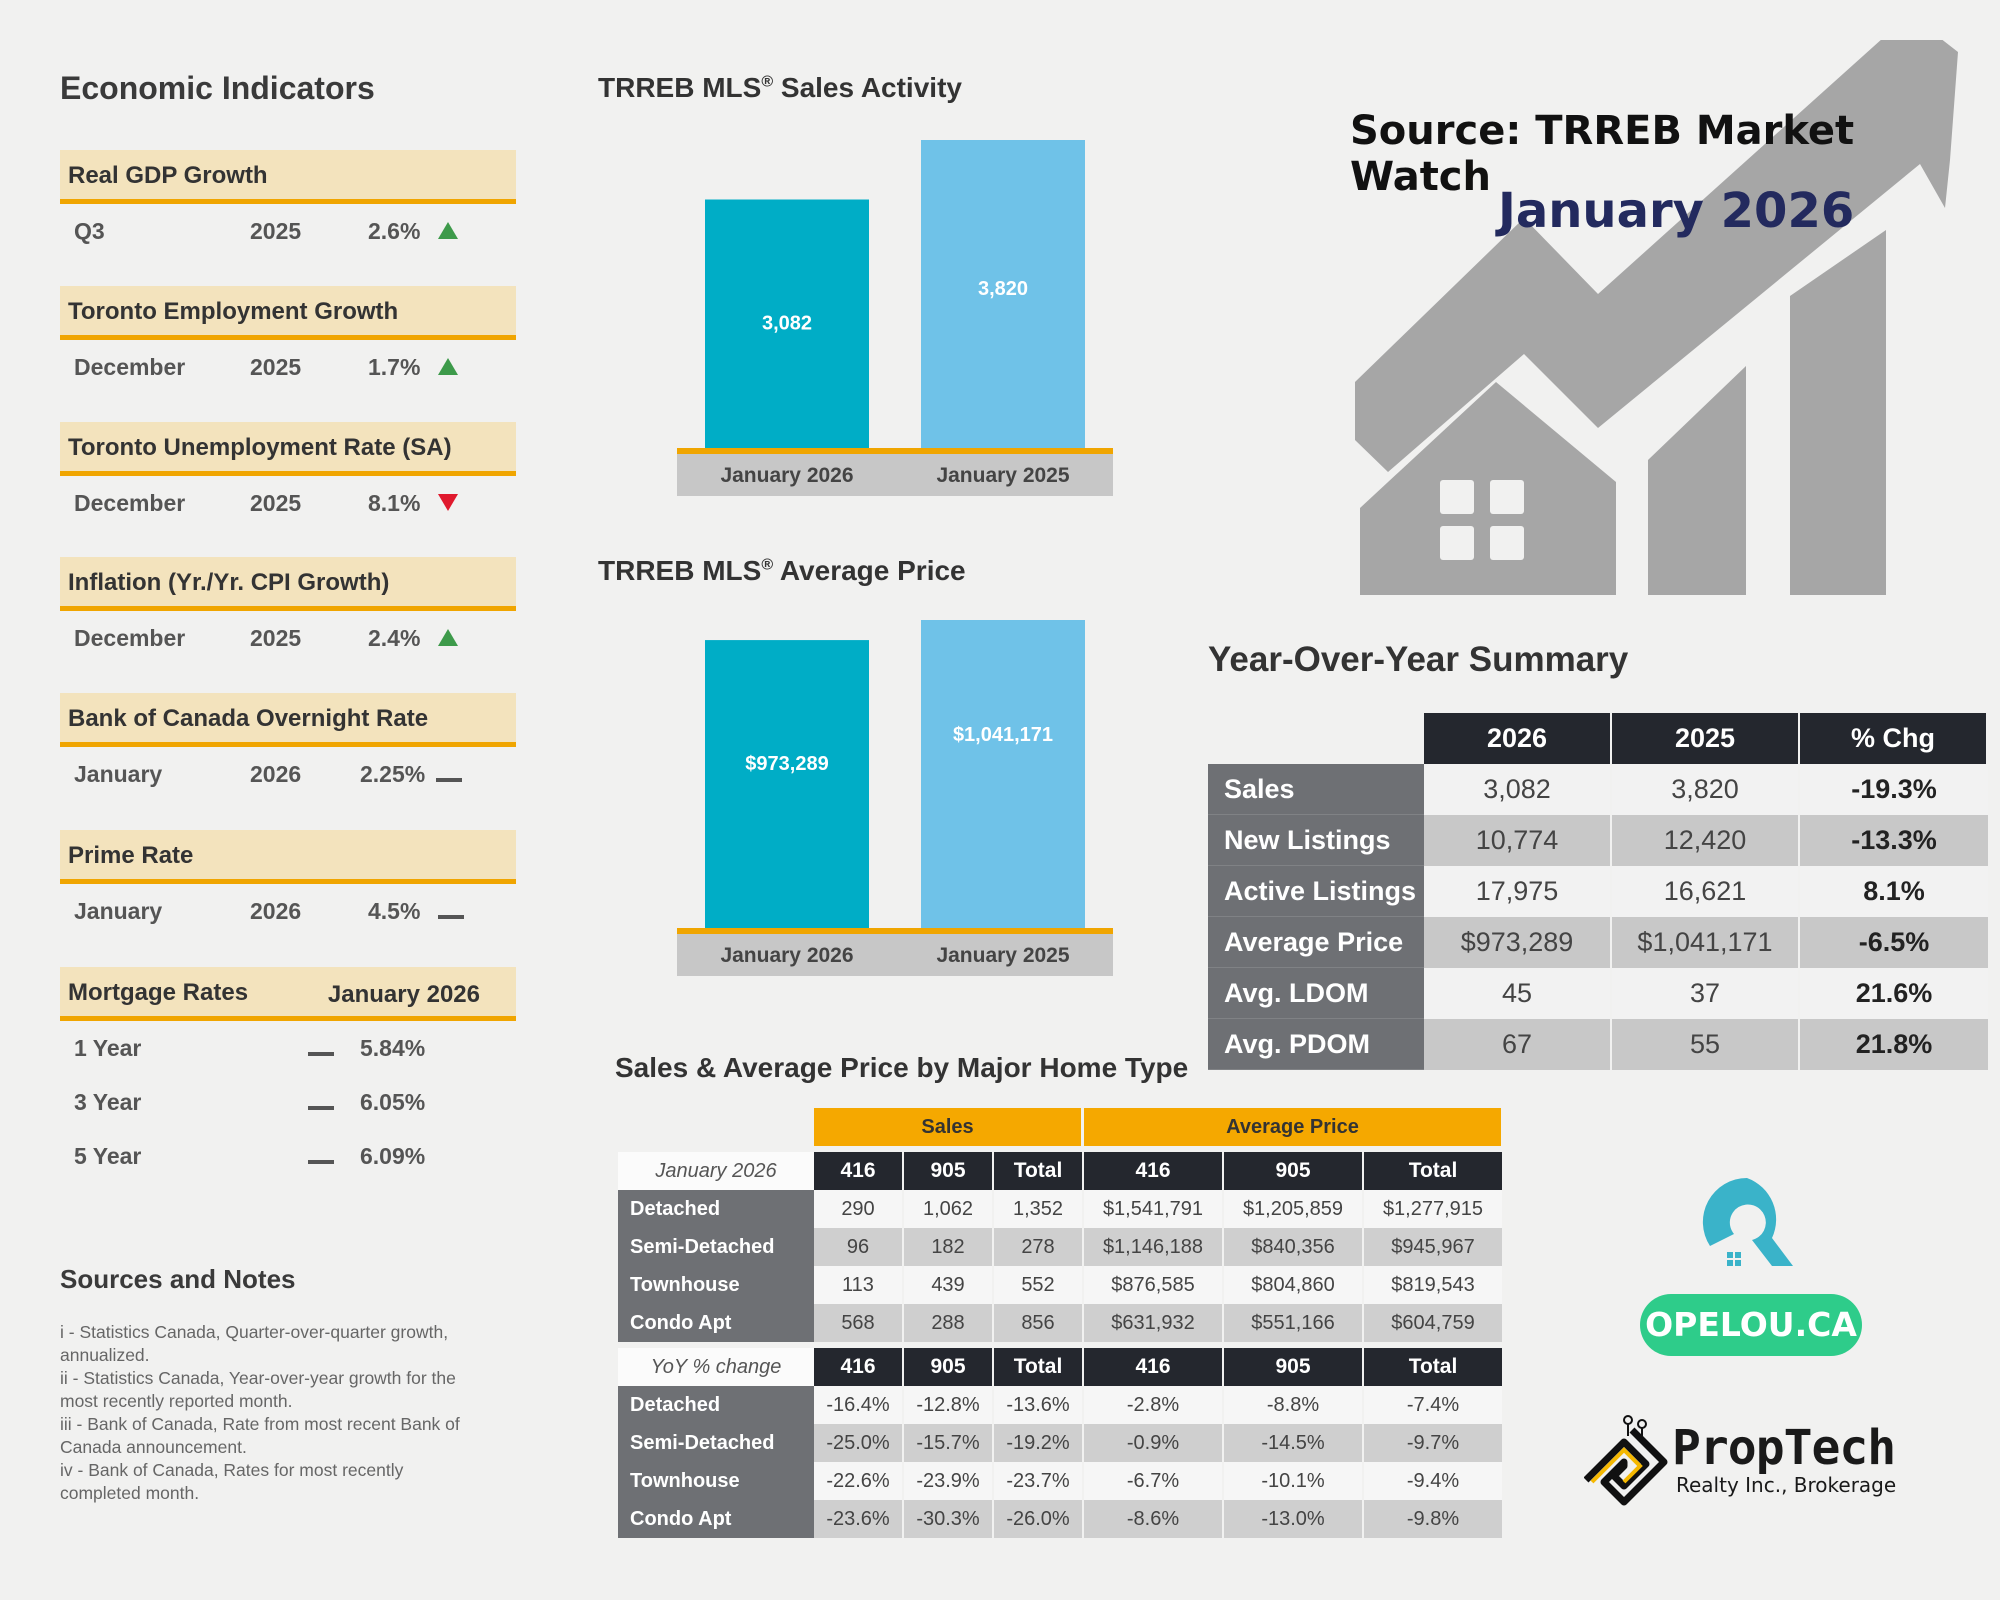  I want to click on mortgage-term: 5 Year, so click(108, 1156).